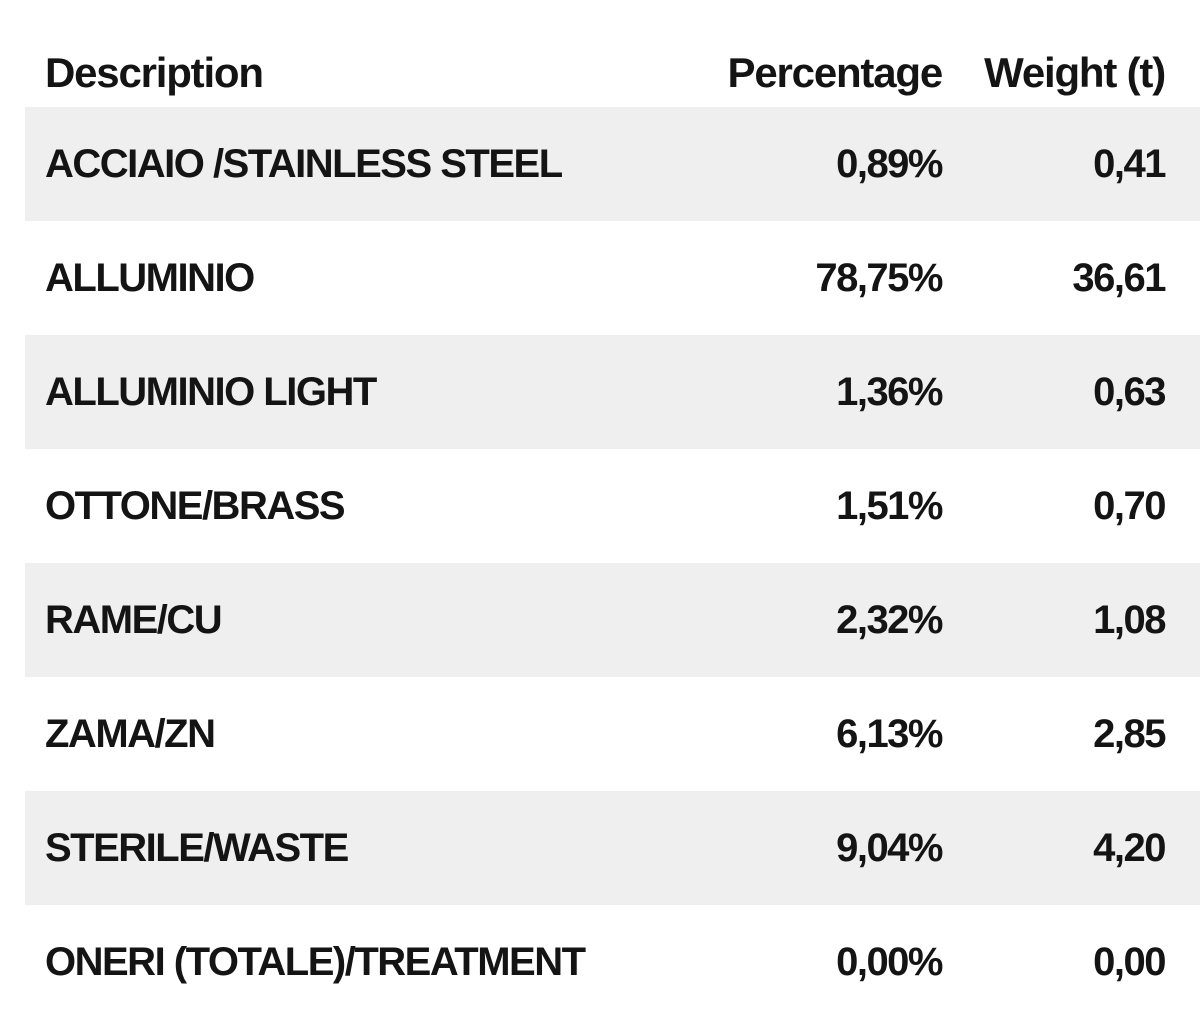 Image resolution: width=1200 pixels, height=1019 pixels. I want to click on row-description: ALLUMINIO, so click(150, 277).